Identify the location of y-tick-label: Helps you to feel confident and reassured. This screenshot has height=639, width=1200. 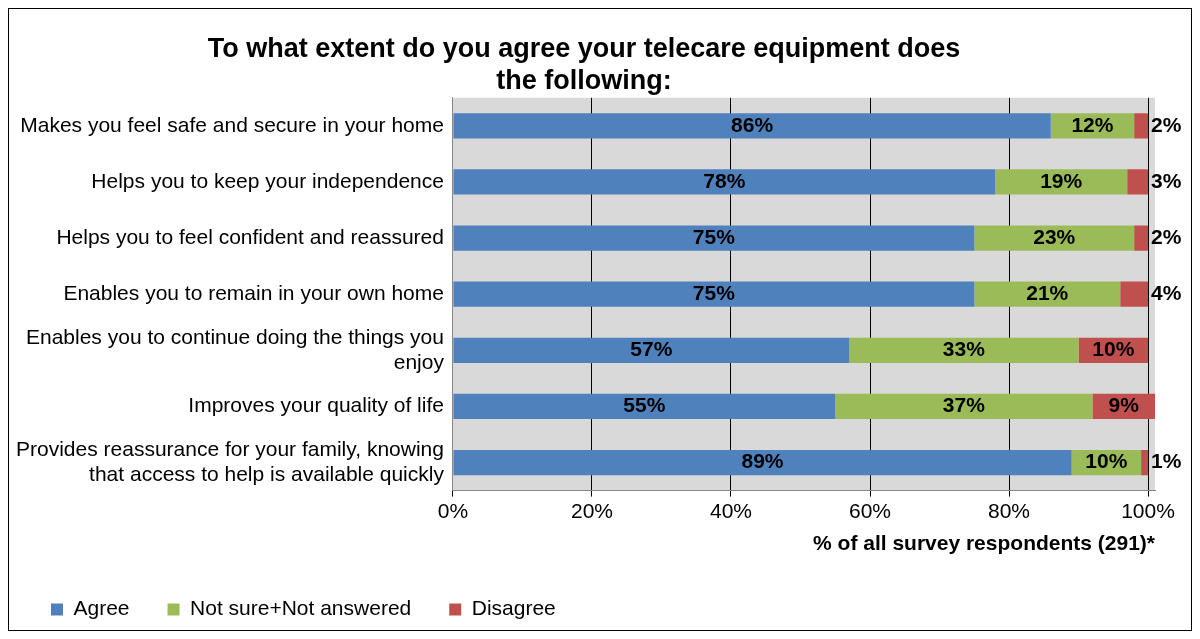
(250, 236).